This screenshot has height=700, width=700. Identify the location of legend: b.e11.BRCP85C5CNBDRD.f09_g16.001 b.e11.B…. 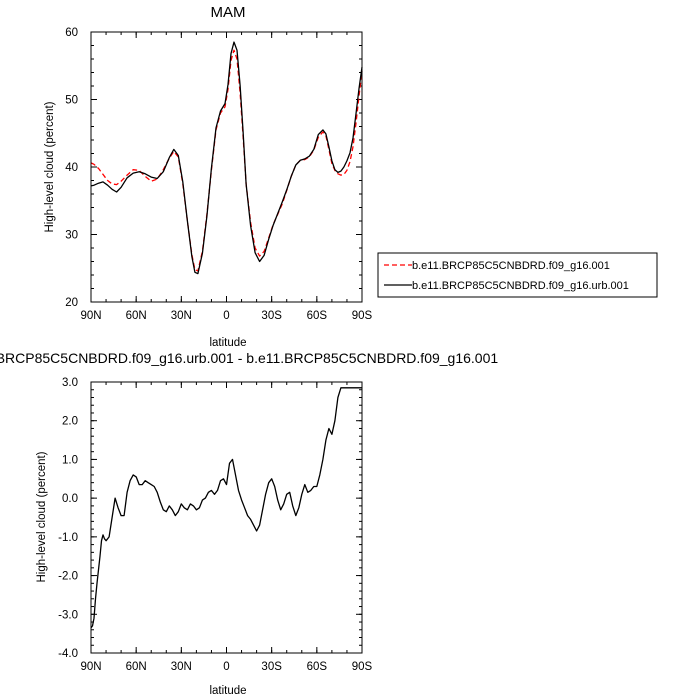
(517, 275).